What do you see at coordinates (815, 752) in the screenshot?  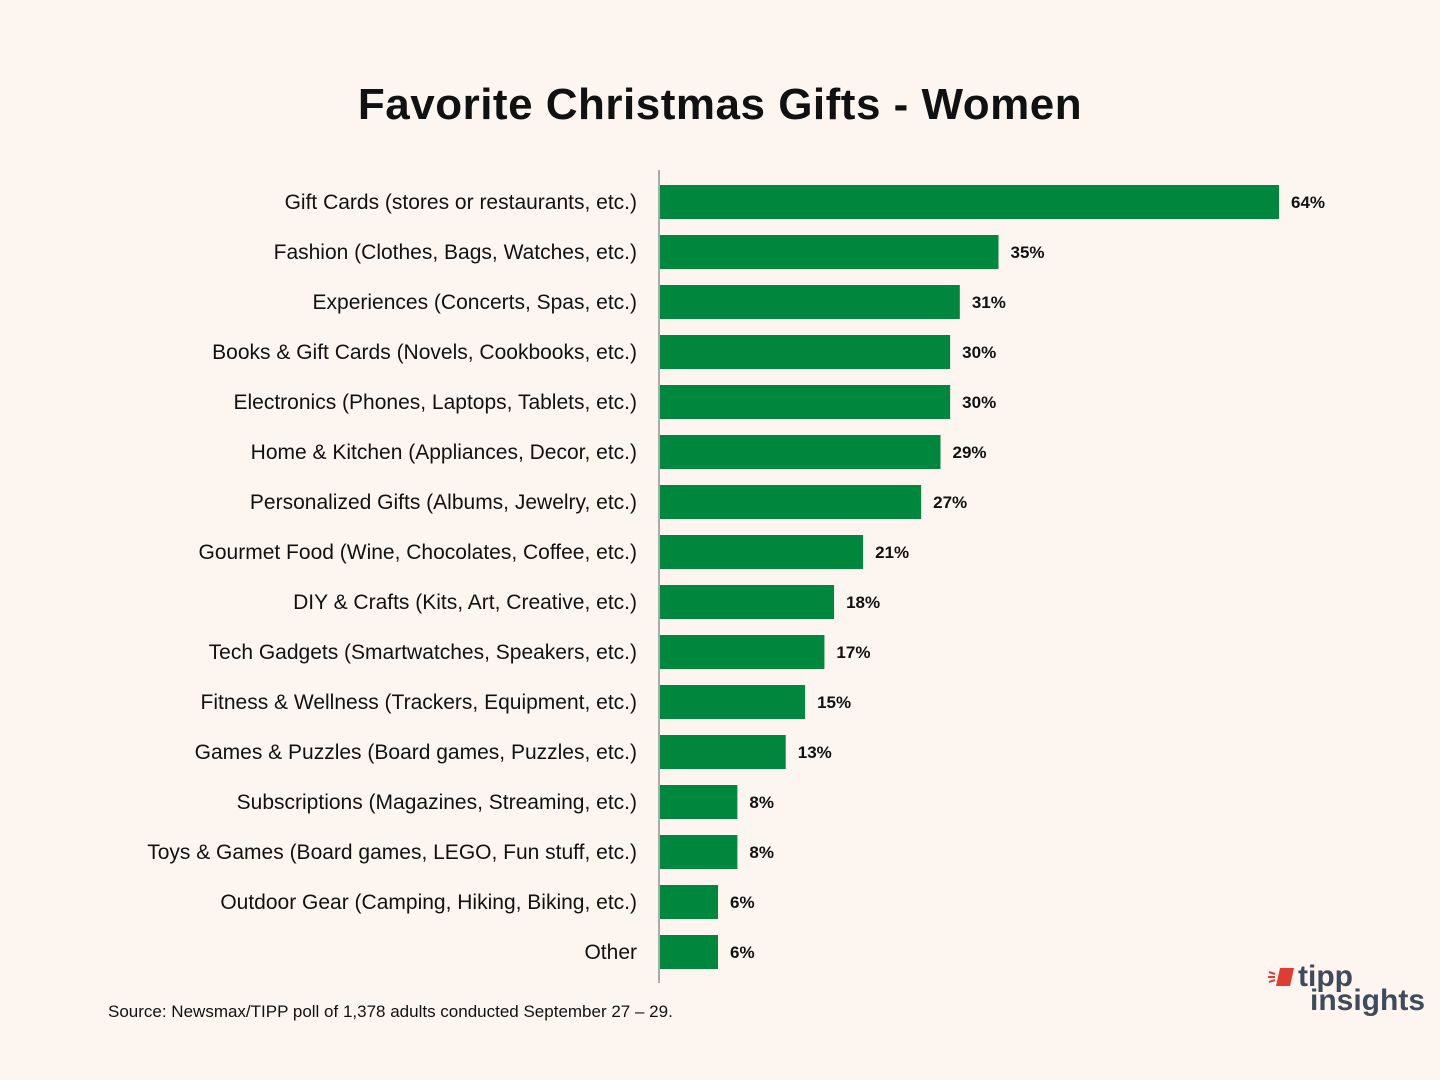 I see `data-label: 13%` at bounding box center [815, 752].